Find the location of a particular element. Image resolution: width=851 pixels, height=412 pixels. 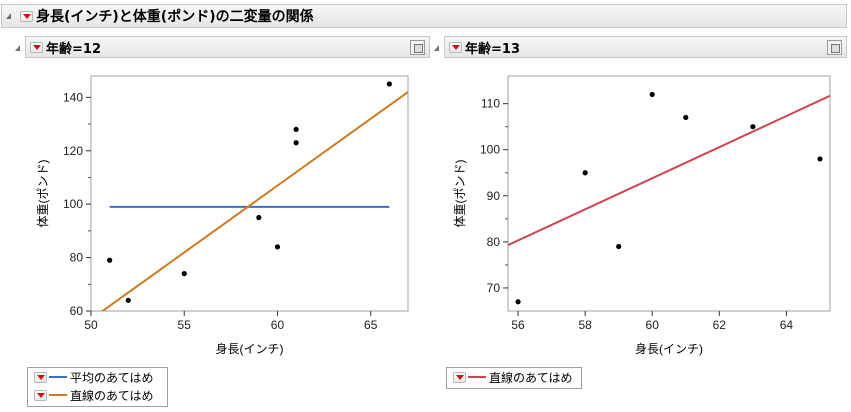

legend-item-mean-fit: 平均のあてはめ is located at coordinates (97, 377).